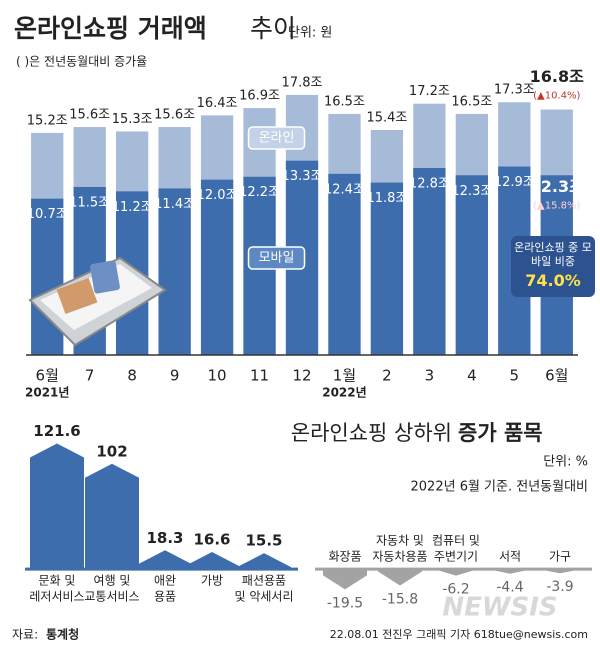  I want to click on share-value: 74.0%, so click(553, 280).